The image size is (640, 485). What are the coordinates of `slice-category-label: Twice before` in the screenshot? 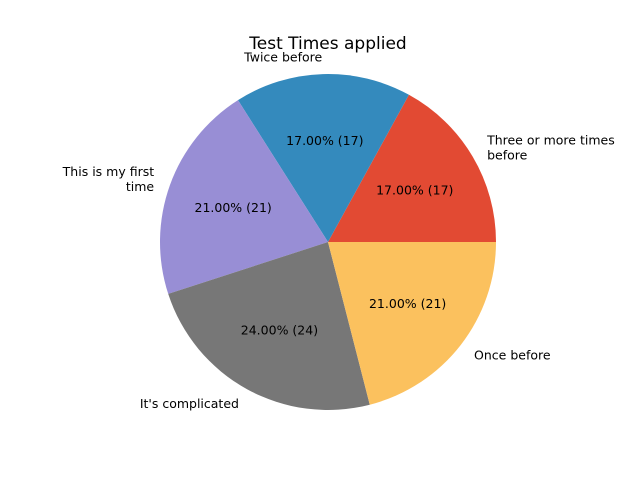 It's located at (282, 56).